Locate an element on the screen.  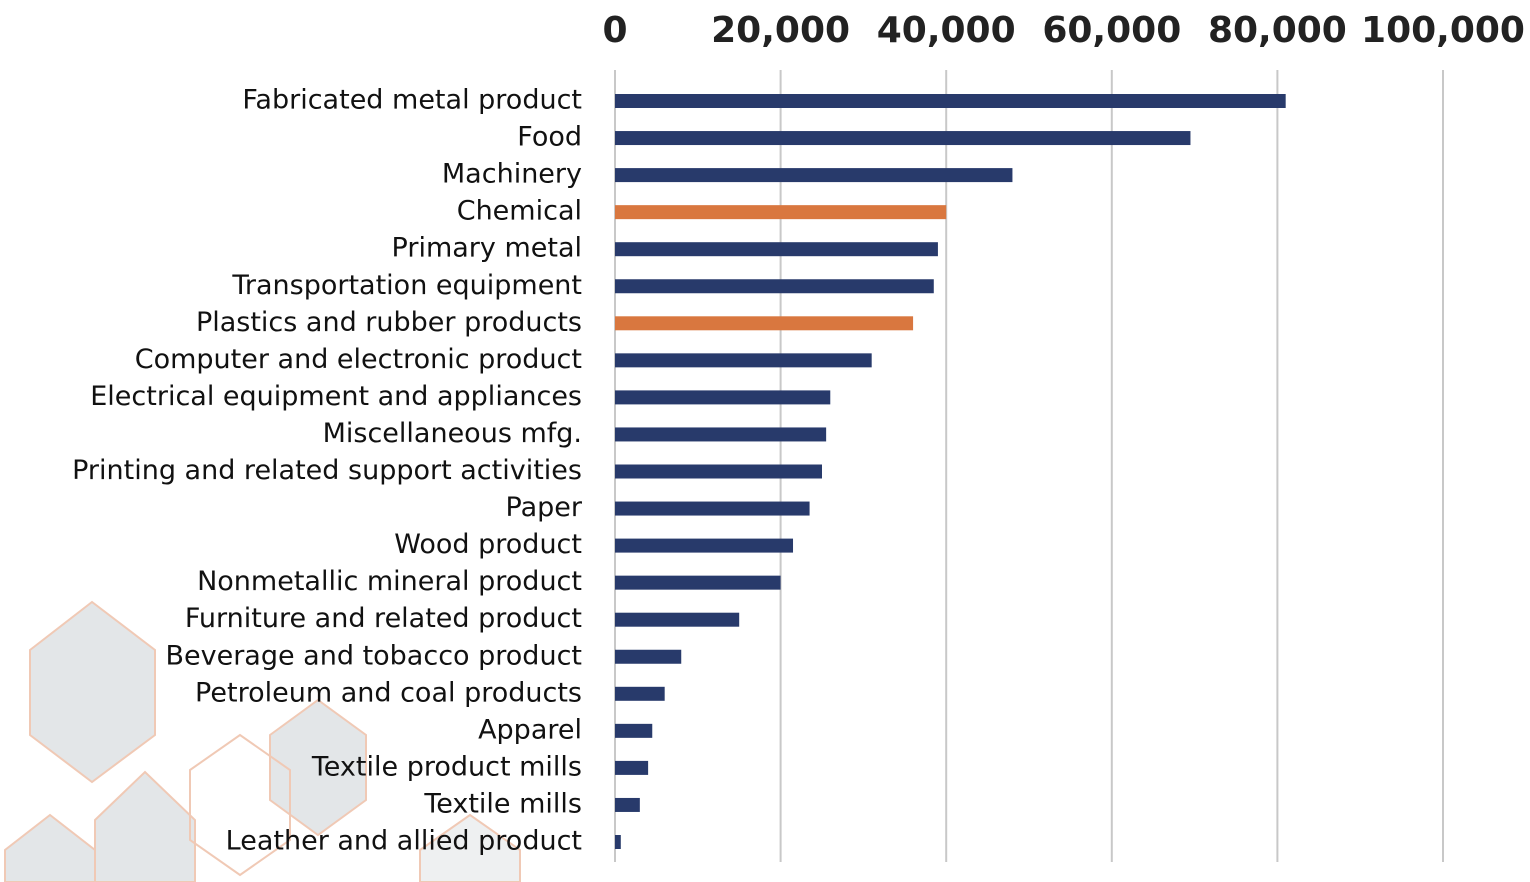
y-tick-label: Computer and electronic product is located at coordinates (358, 359).